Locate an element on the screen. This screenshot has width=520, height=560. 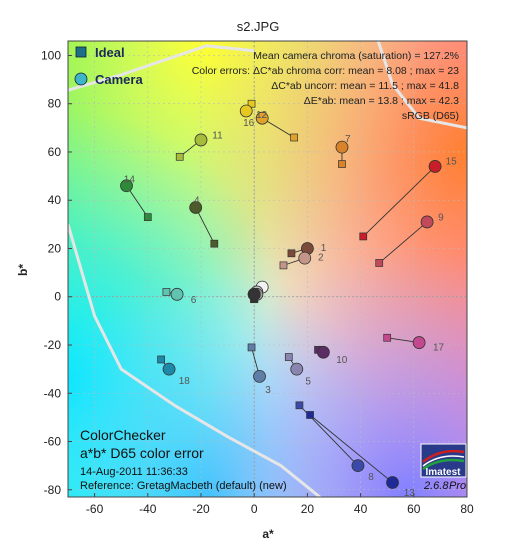
patch-label-2: 2 is located at coordinates (321, 257).